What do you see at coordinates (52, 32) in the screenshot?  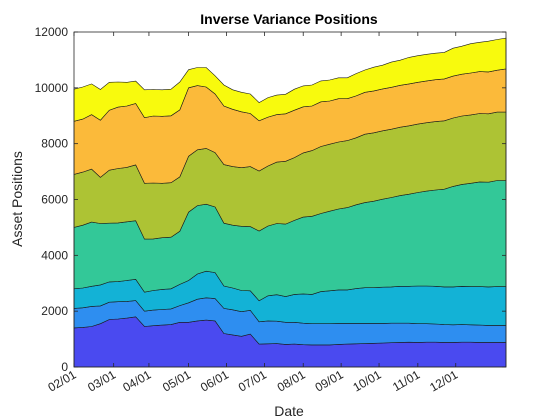 I see `y-tick-label: 12000` at bounding box center [52, 32].